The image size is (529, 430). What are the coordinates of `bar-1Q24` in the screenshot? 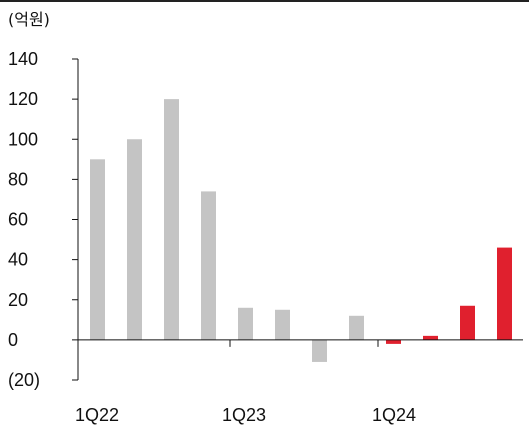 It's located at (393, 341).